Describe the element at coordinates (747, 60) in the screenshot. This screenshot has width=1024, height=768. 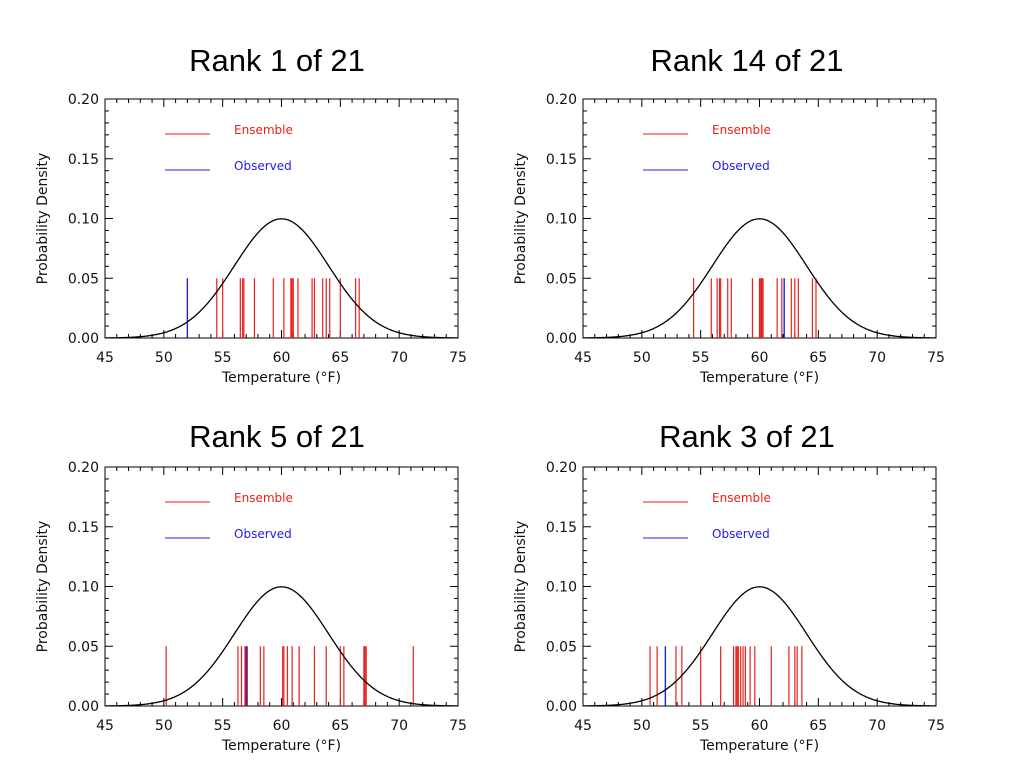
I see `panel-title-2: Rank 14 of 21` at that location.